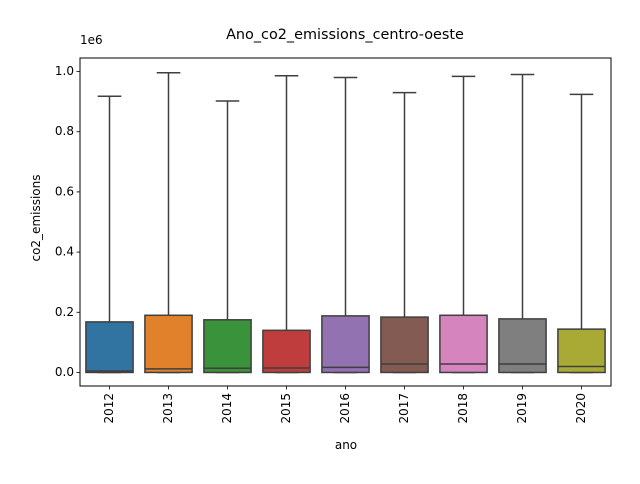  What do you see at coordinates (404, 408) in the screenshot?
I see `x-tick-label: 2017` at bounding box center [404, 408].